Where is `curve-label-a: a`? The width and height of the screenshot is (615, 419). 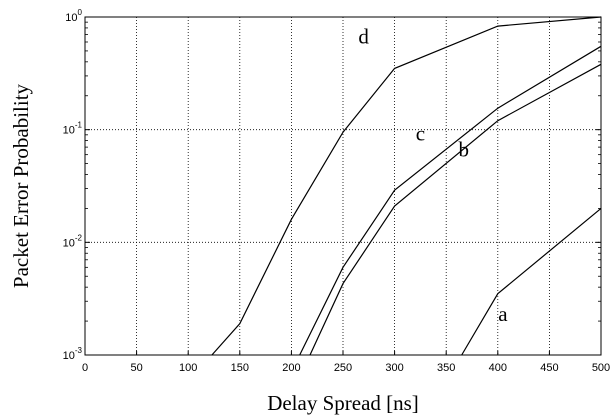
curve-label-a: a is located at coordinates (503, 314).